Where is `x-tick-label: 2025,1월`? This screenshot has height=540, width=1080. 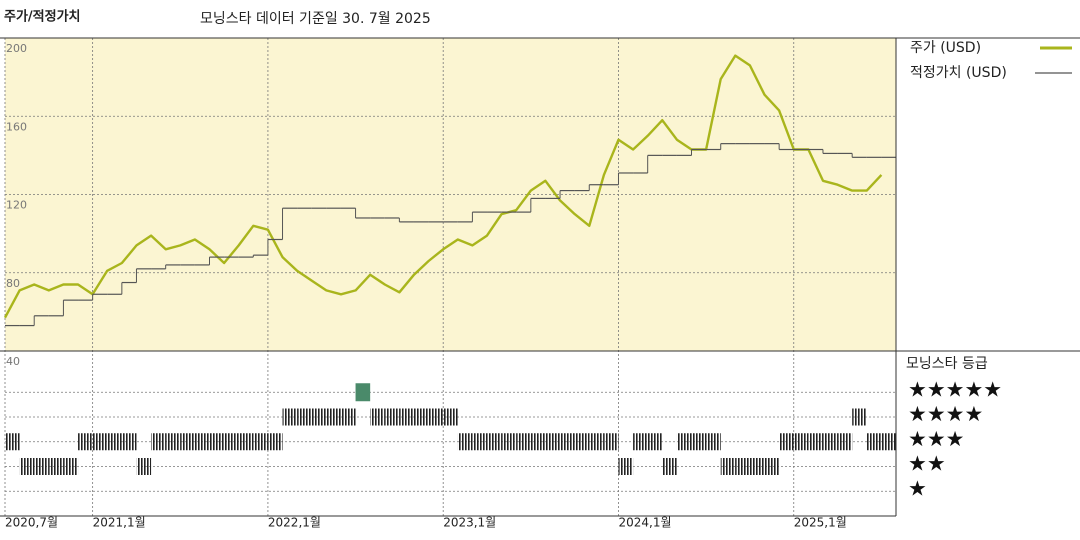 x-tick-label: 2025,1월 is located at coordinates (820, 523).